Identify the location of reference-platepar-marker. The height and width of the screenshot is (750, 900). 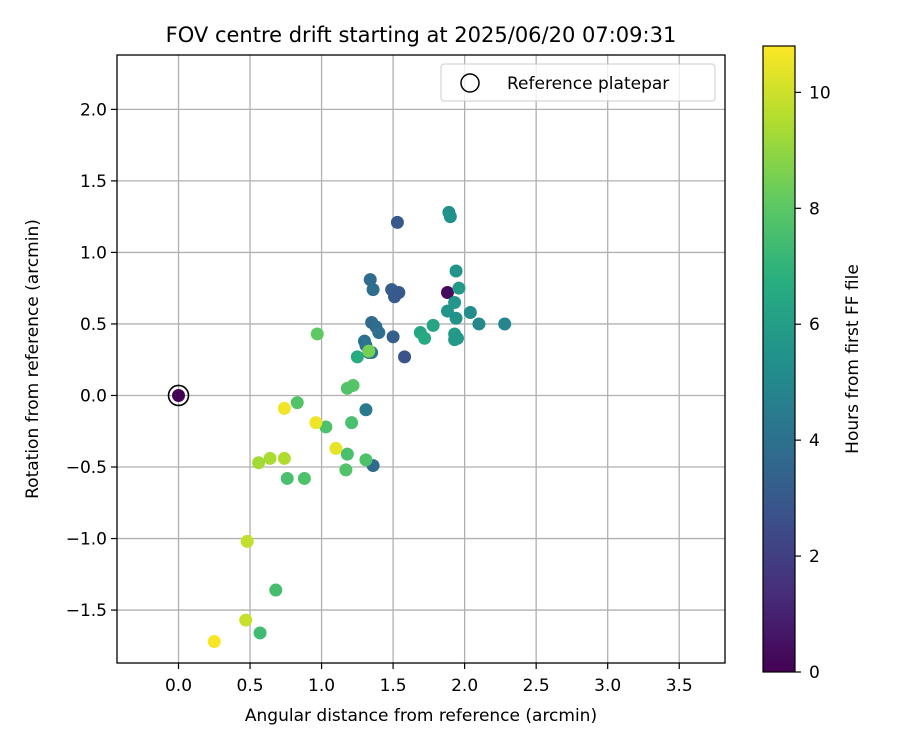
(178, 395).